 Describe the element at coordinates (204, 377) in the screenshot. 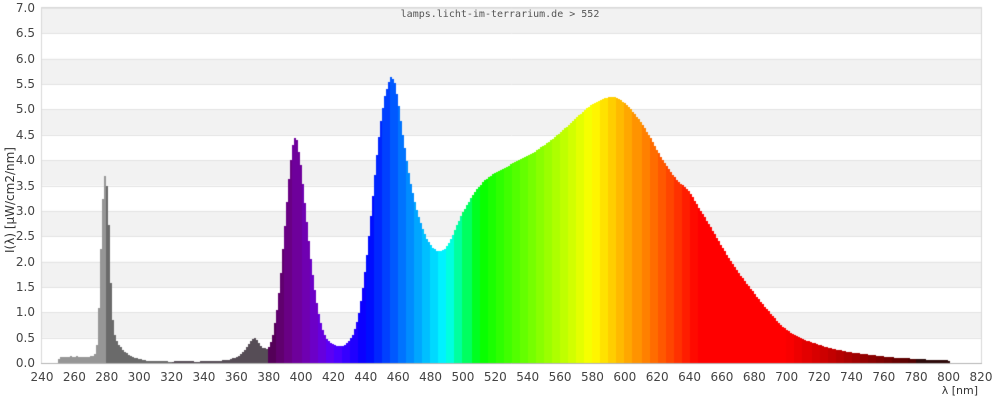

I see `x-tick-label: 340` at that location.